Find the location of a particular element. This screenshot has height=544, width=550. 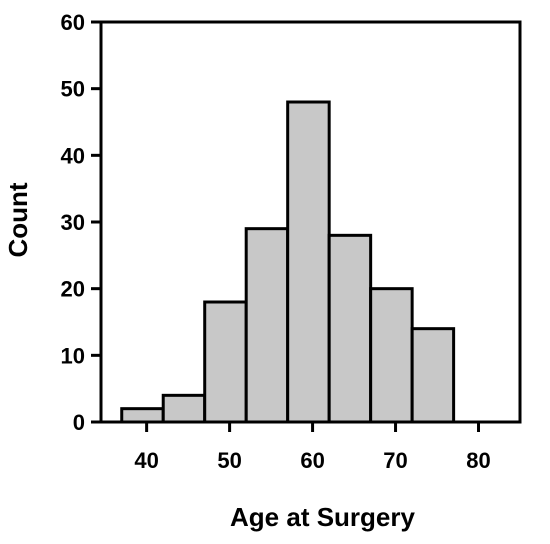

x-tick-label: 50 is located at coordinates (229, 460).